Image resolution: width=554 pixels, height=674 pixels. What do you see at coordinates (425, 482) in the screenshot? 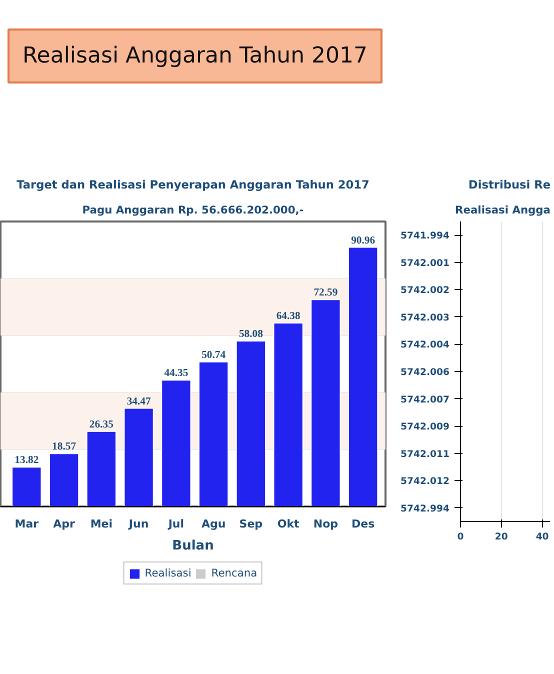
I see `y-tick-label: 5742.012` at bounding box center [425, 482].